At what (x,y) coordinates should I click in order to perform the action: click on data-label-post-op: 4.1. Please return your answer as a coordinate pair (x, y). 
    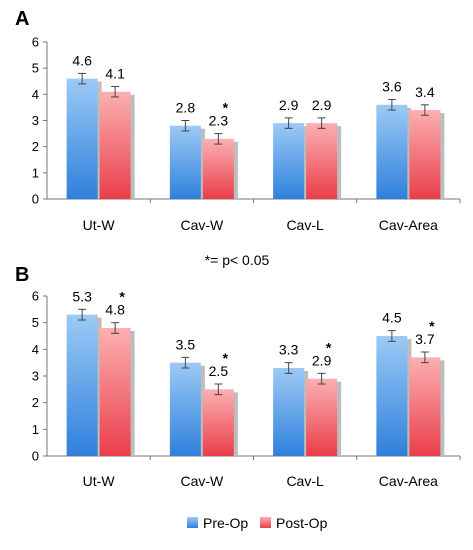
    Looking at the image, I should click on (115, 73).